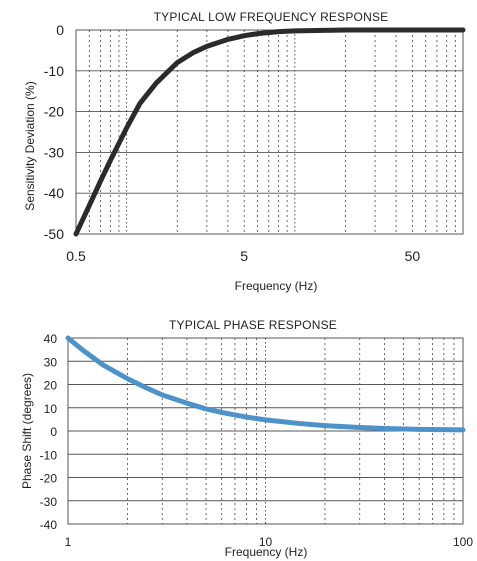  I want to click on chart1-y-tick-labels: 0 -10 -20 -30 -40 -50, so click(54, 132).